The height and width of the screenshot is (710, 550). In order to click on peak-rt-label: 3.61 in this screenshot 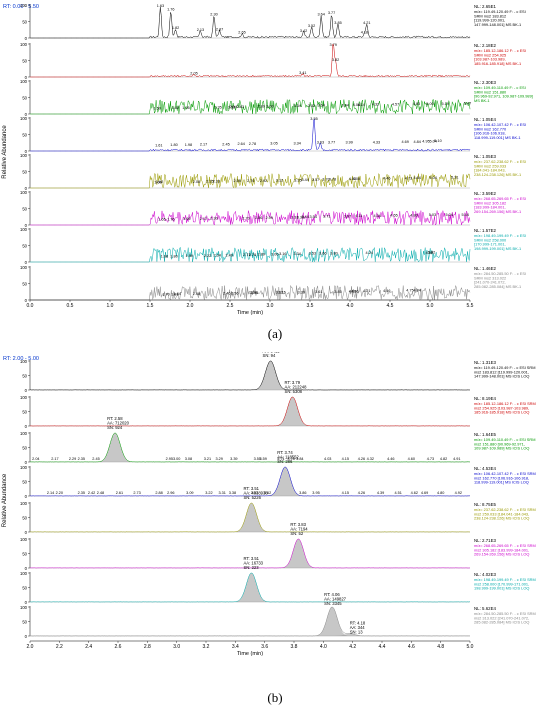, I will do `click(318, 292)`.